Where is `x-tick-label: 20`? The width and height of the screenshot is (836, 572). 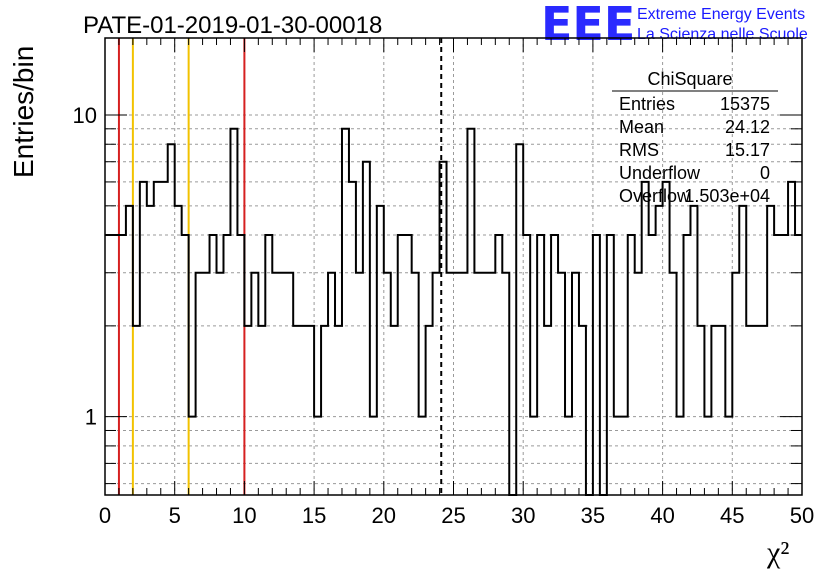
x-tick-label: 20 is located at coordinates (384, 515).